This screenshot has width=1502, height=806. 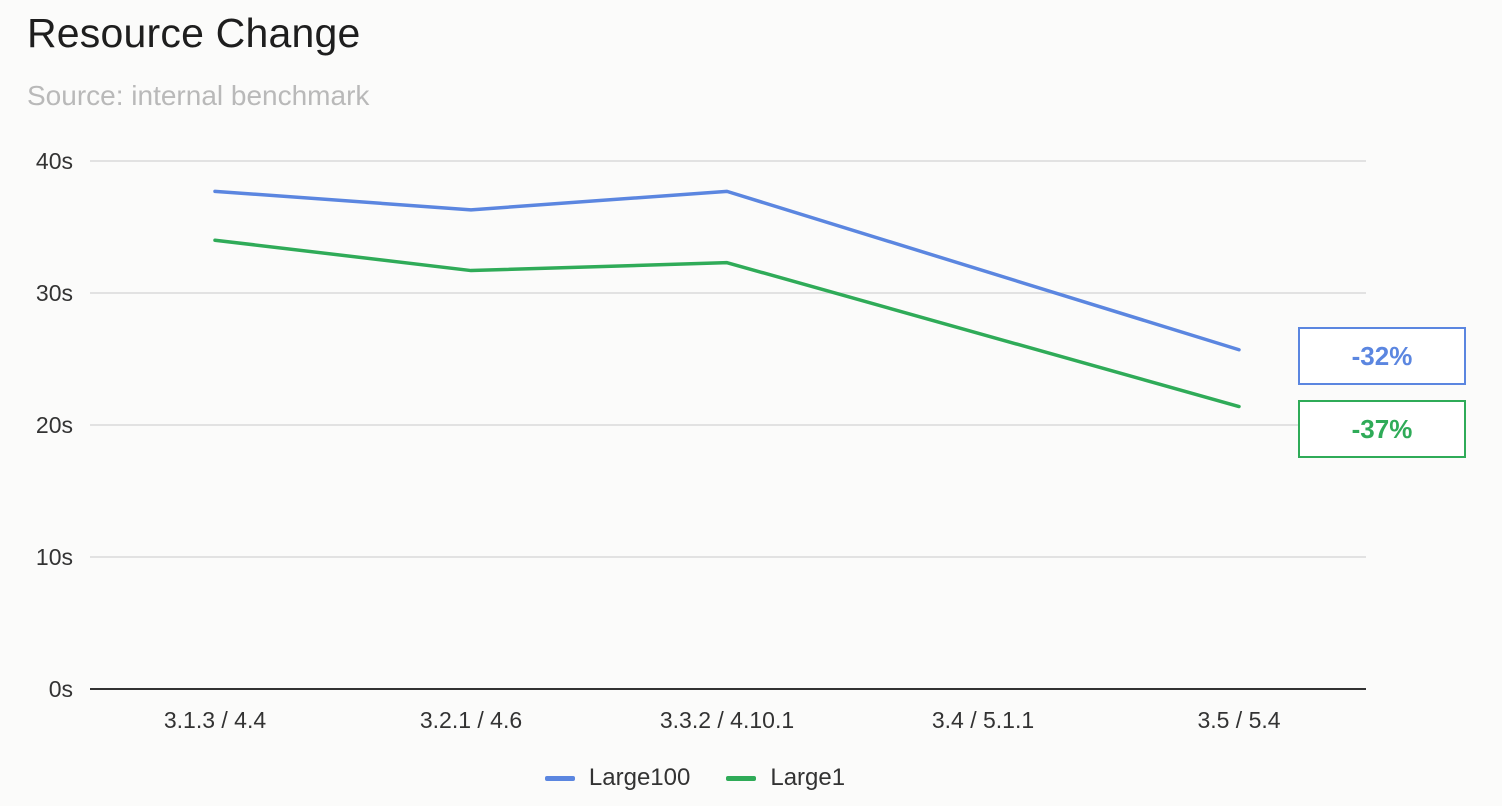 I want to click on legend-swatch-large1, so click(x=741, y=778).